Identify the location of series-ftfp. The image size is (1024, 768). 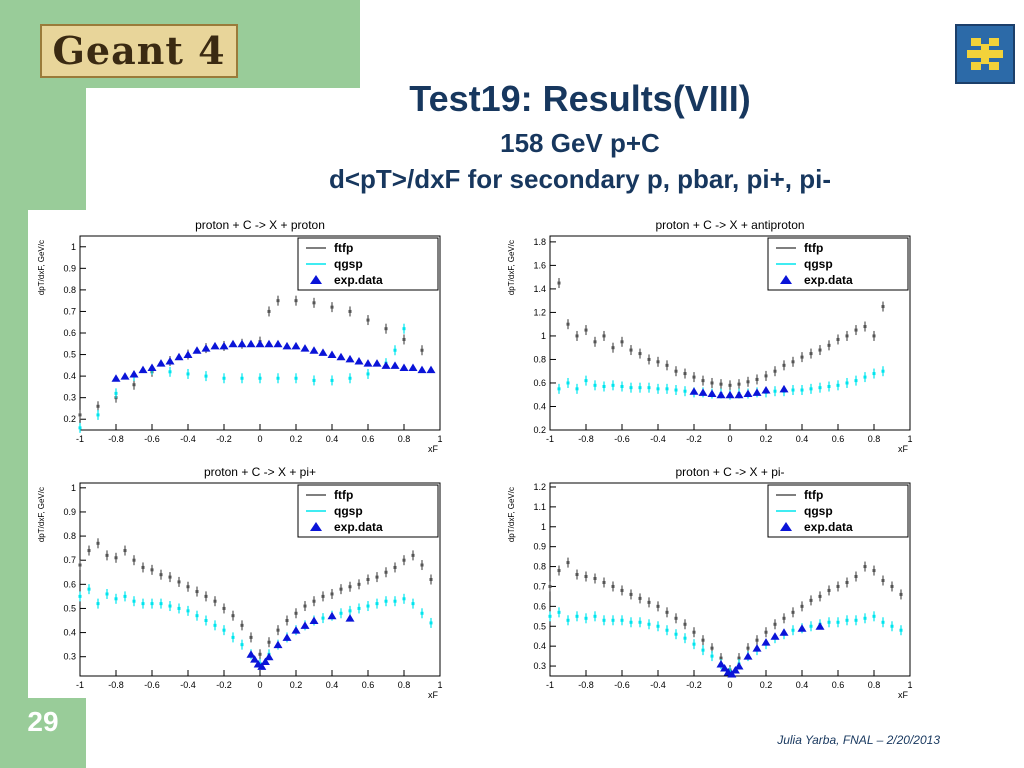
(251, 357).